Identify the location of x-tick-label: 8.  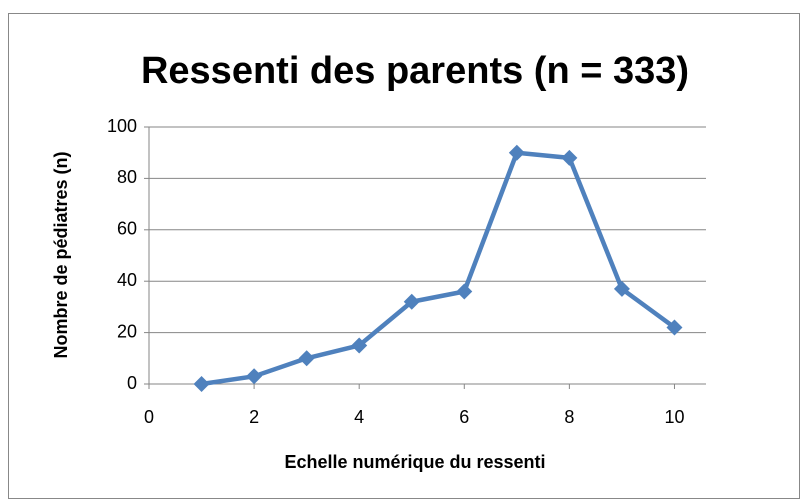
(569, 417).